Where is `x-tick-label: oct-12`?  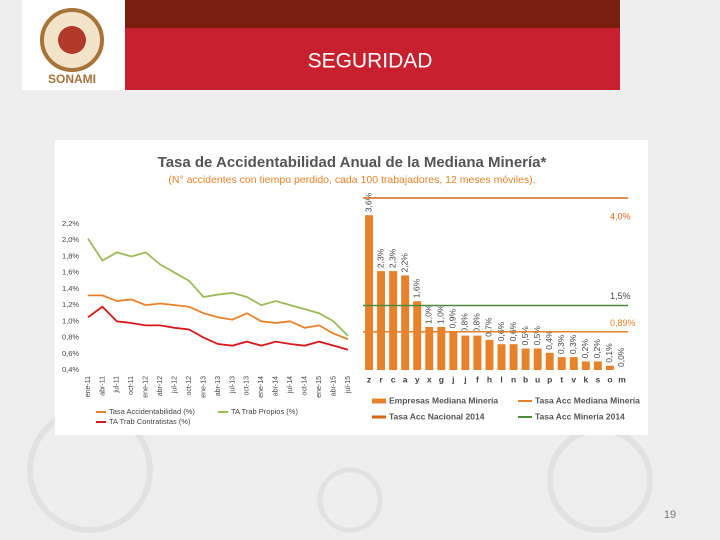 x-tick-label: oct-12 is located at coordinates (189, 386).